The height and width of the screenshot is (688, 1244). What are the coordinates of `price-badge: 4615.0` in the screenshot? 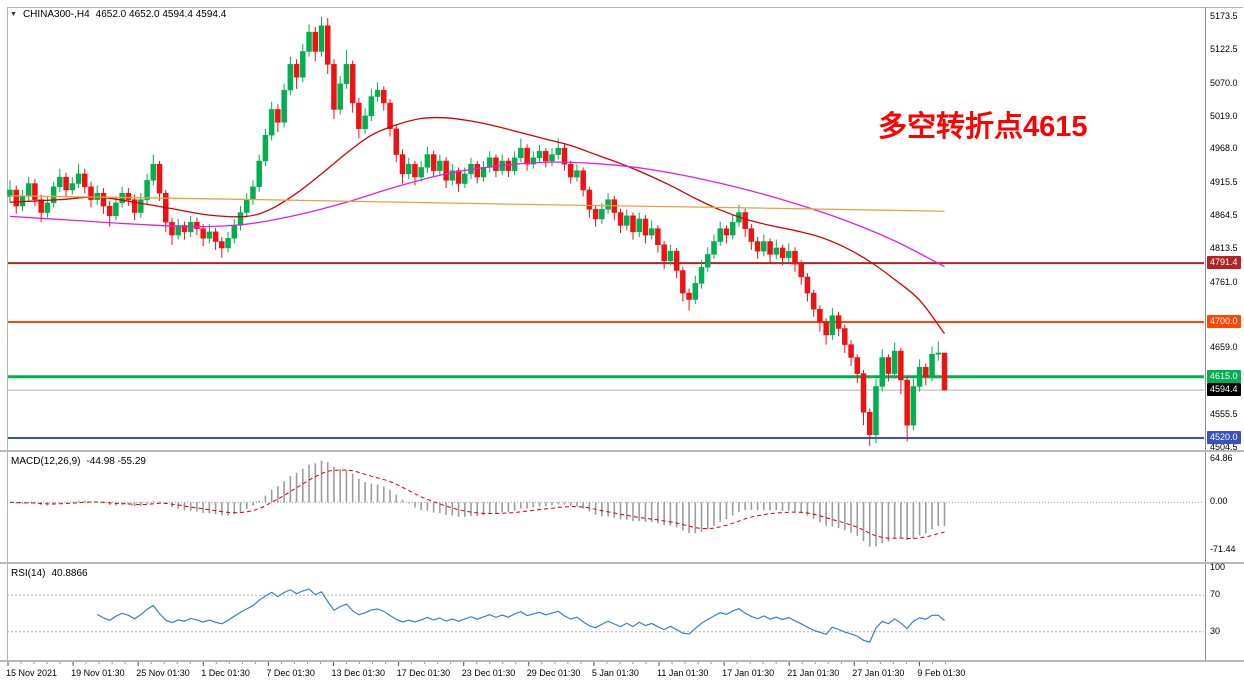 It's located at (1224, 376).